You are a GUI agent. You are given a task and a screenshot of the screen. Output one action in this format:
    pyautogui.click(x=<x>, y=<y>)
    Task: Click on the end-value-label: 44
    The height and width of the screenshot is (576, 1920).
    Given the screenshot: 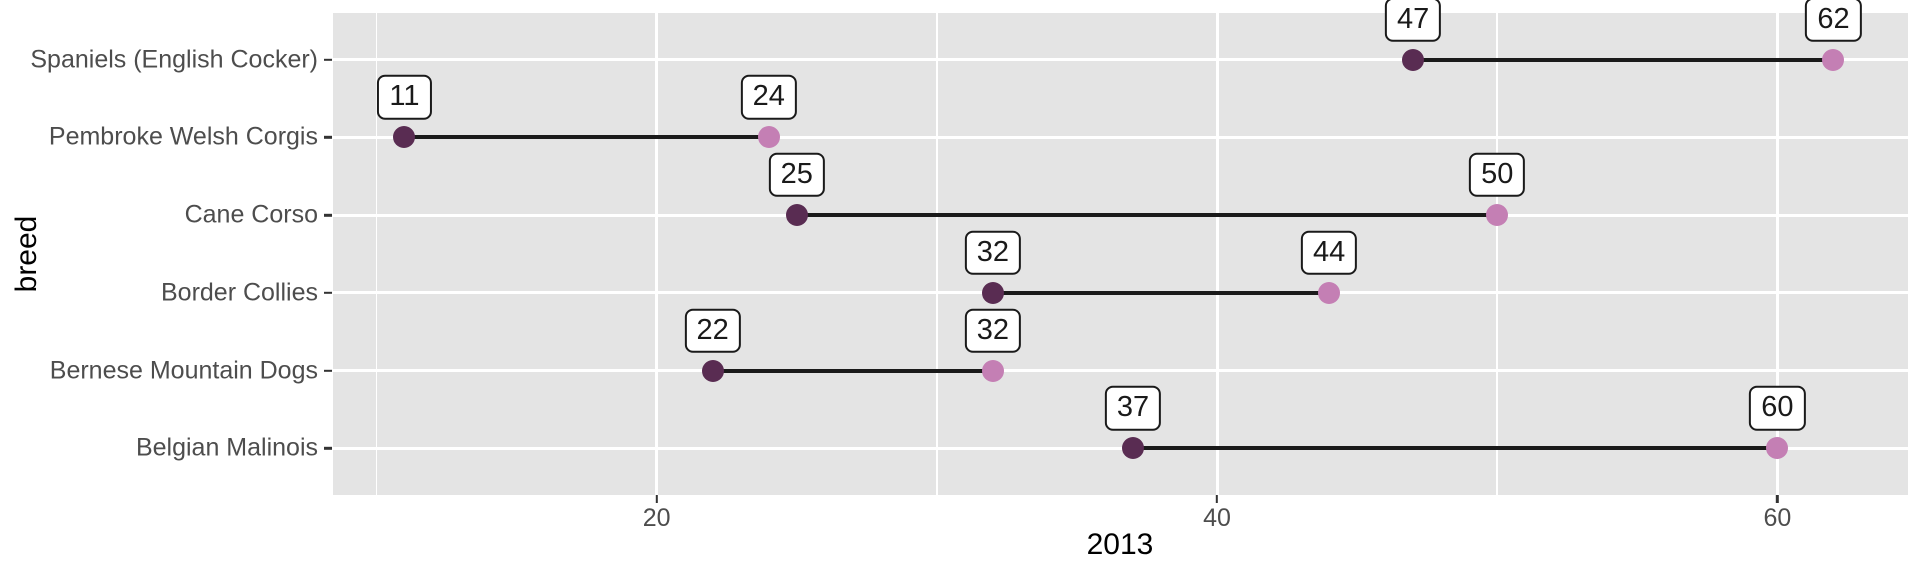 What is the action you would take?
    pyautogui.click(x=1329, y=252)
    